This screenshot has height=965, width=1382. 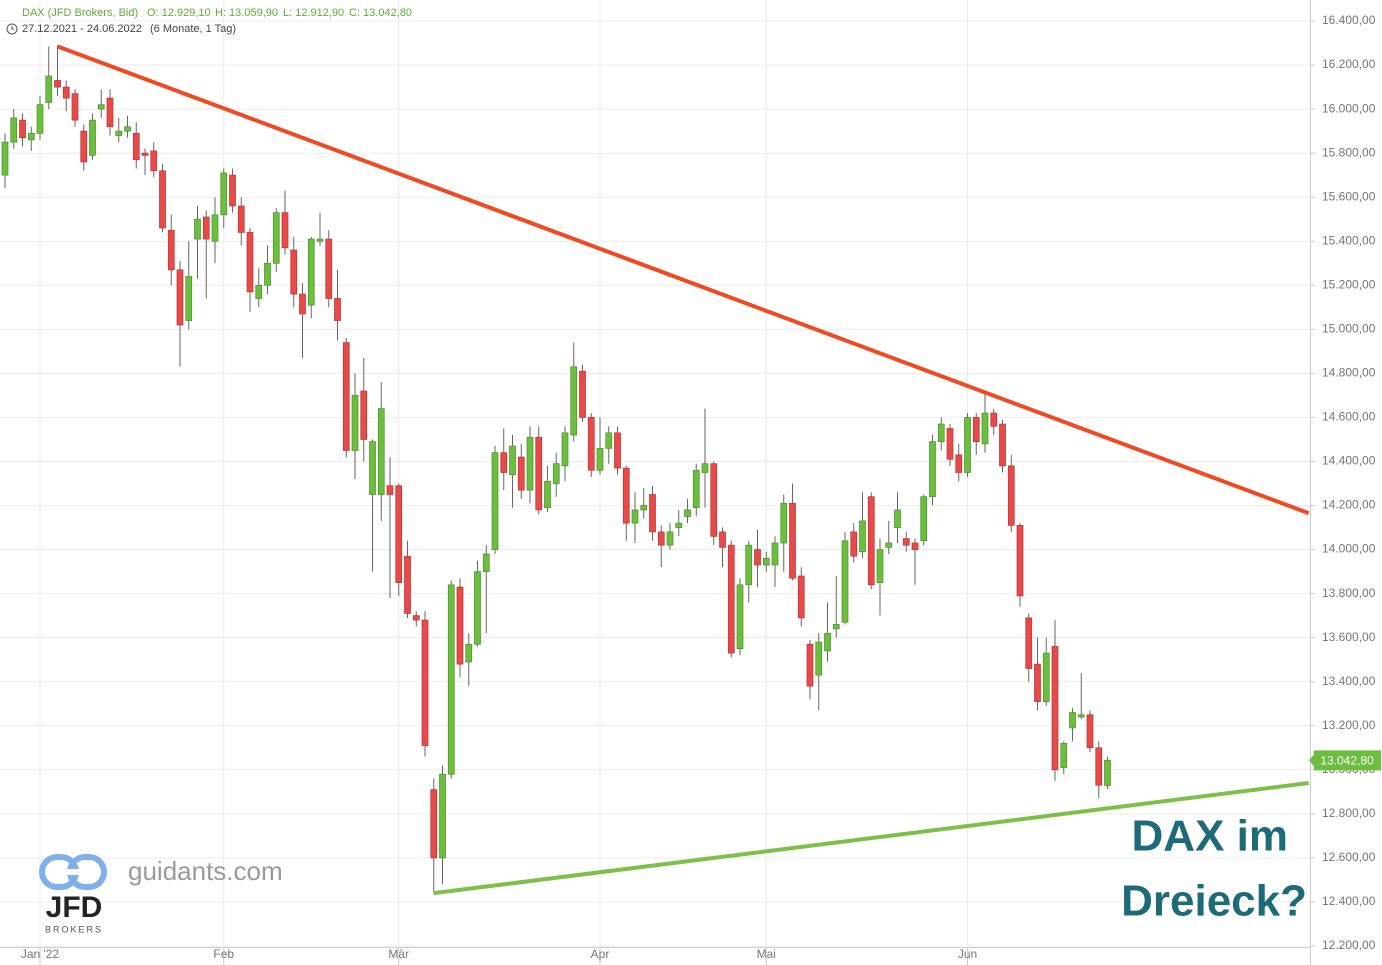 I want to click on ohlc-close: C: 13.042,80, so click(x=380, y=13).